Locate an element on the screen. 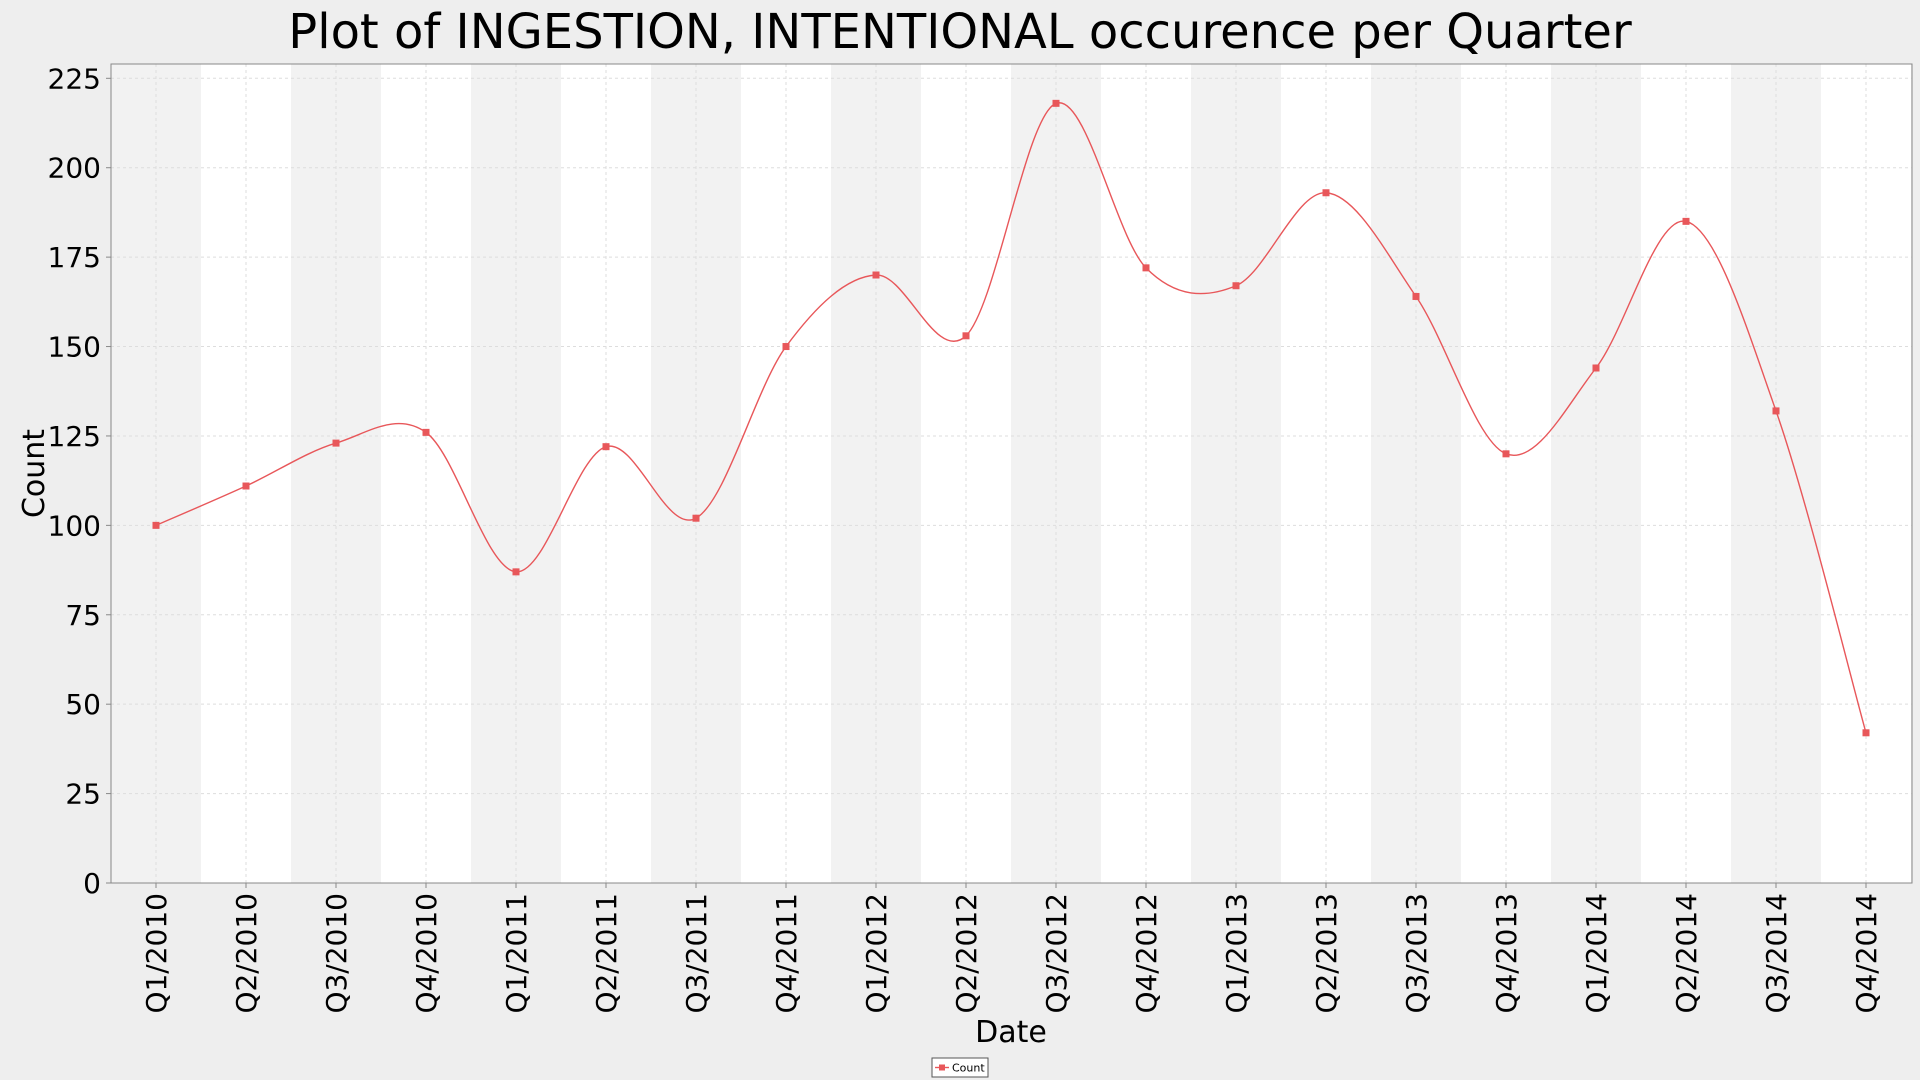 The image size is (1920, 1080). legend-swatch-marker is located at coordinates (942, 1067).